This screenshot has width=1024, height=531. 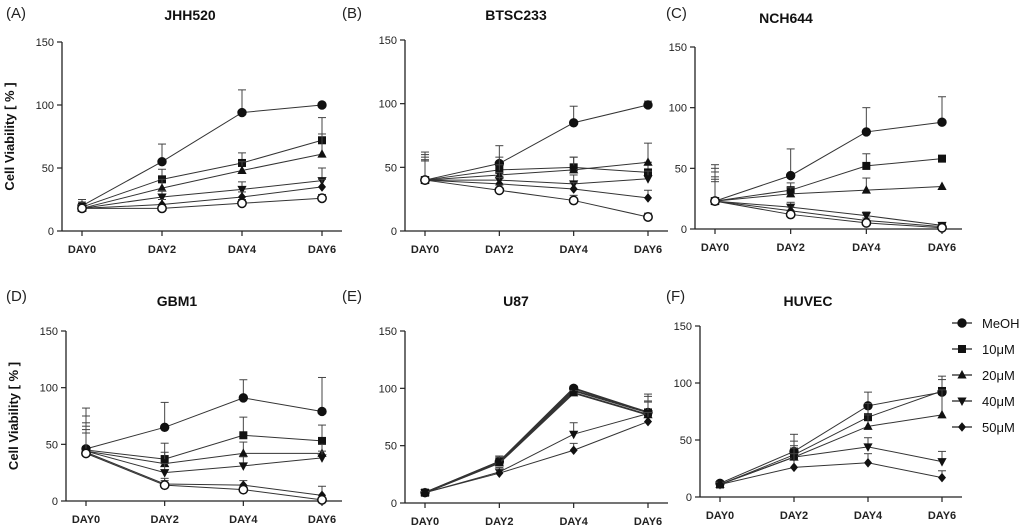 What do you see at coordinates (675, 296) in the screenshot?
I see `panel-letter: (F)` at bounding box center [675, 296].